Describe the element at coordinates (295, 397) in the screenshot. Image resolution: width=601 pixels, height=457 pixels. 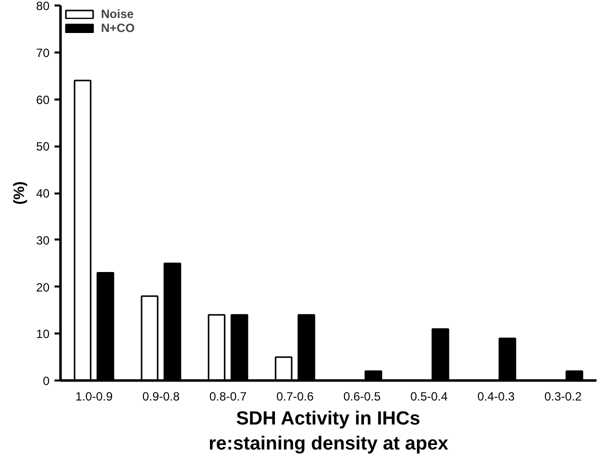
I see `x-tick-label: 0.7-0.6` at that location.